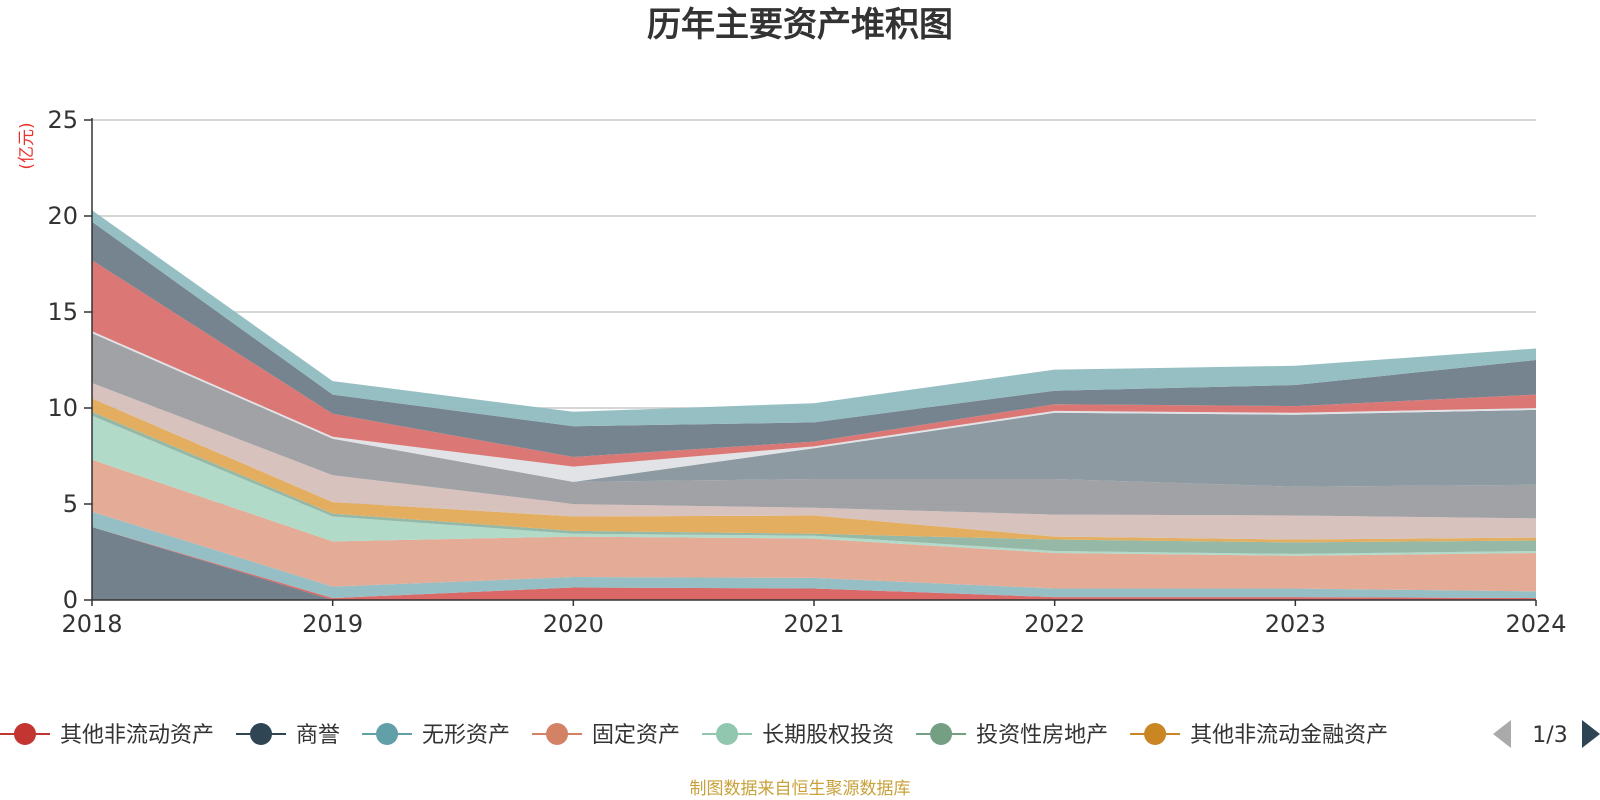  Describe the element at coordinates (1549, 735) in the screenshot. I see `legend-page-indicator: 1/3` at that location.